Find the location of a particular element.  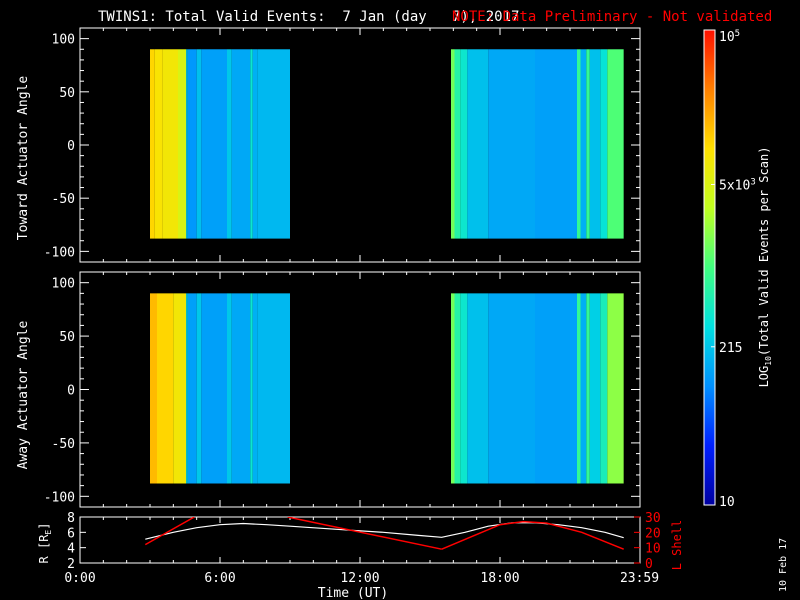

x-tick-label: 0:00 is located at coordinates (79, 578).